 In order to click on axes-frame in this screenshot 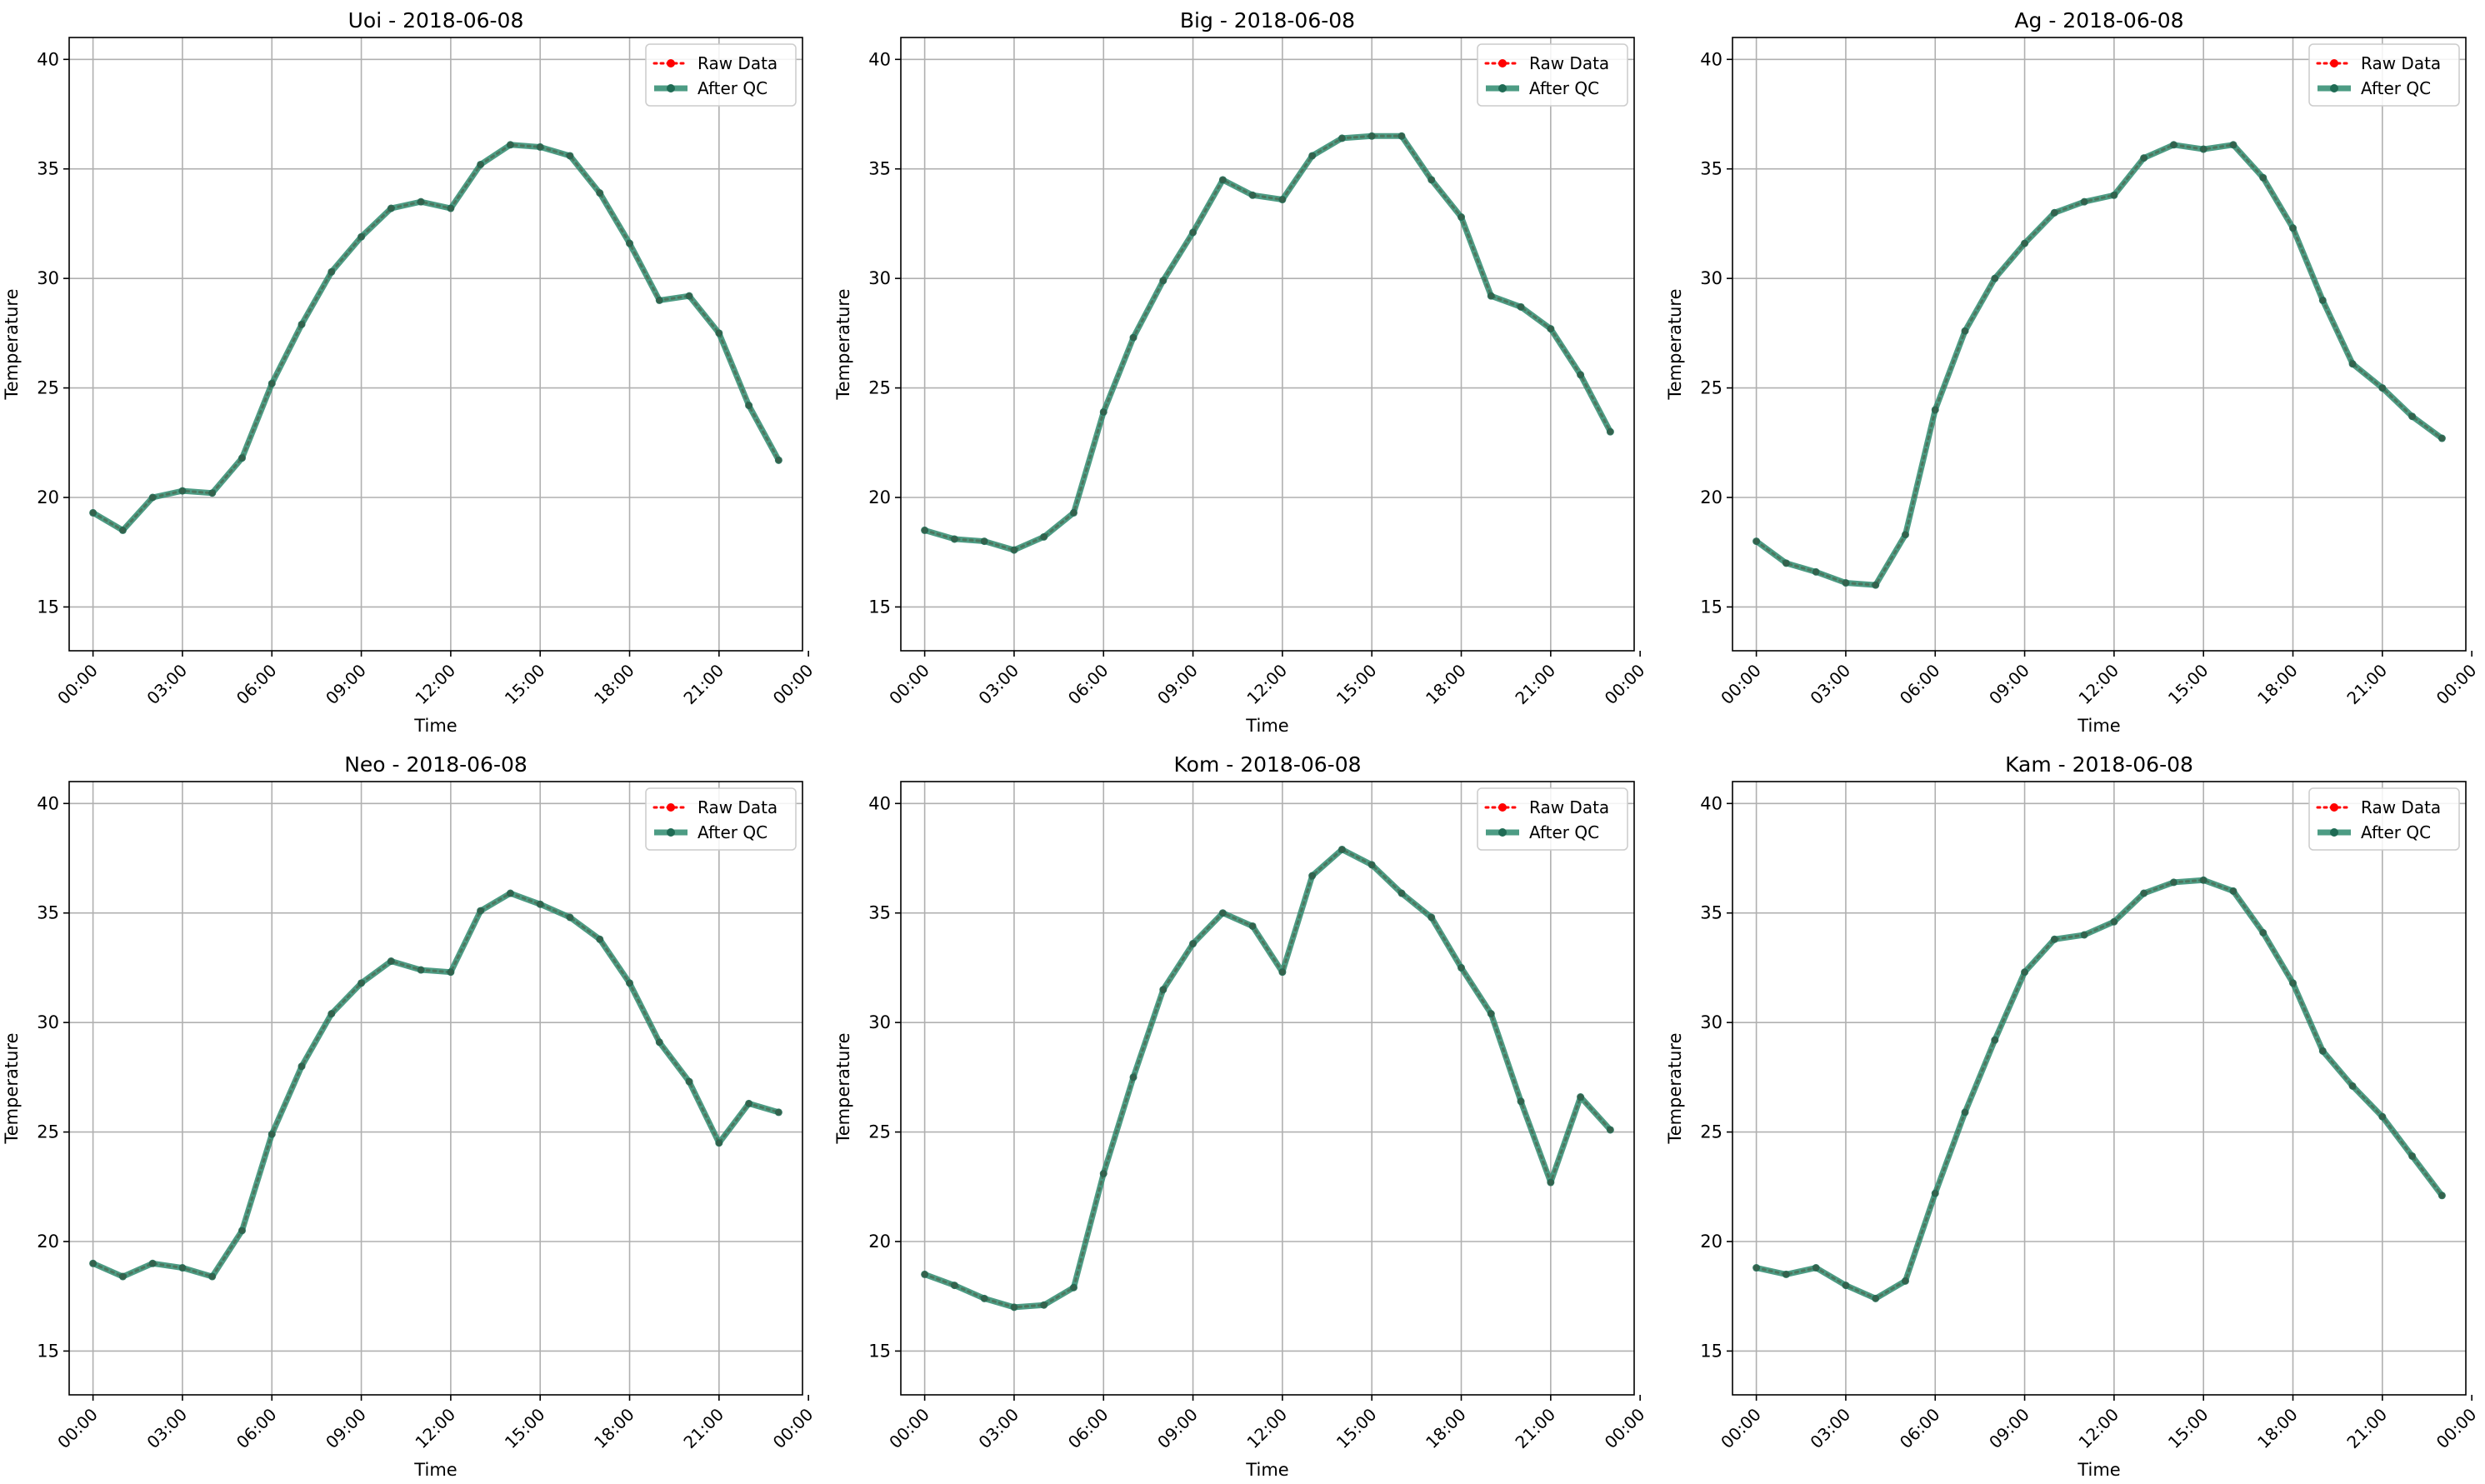, I will do `click(436, 1088)`.